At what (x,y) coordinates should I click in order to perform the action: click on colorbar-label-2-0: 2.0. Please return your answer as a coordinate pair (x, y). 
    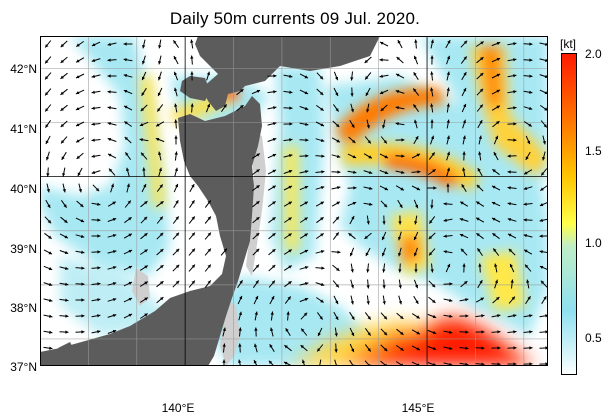
    Looking at the image, I should click on (593, 54).